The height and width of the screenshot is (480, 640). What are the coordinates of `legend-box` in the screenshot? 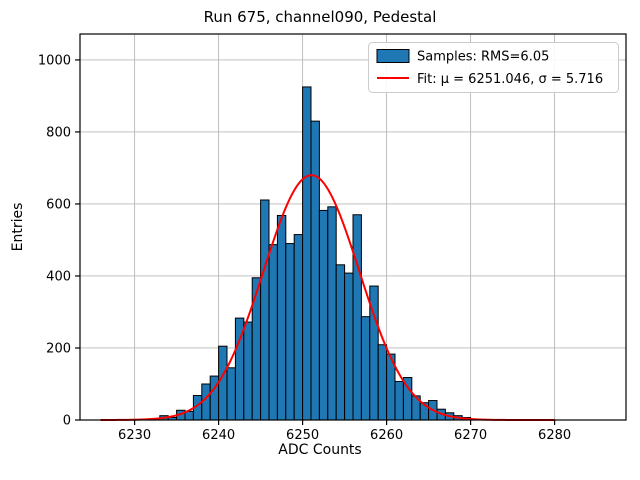 It's located at (493, 67).